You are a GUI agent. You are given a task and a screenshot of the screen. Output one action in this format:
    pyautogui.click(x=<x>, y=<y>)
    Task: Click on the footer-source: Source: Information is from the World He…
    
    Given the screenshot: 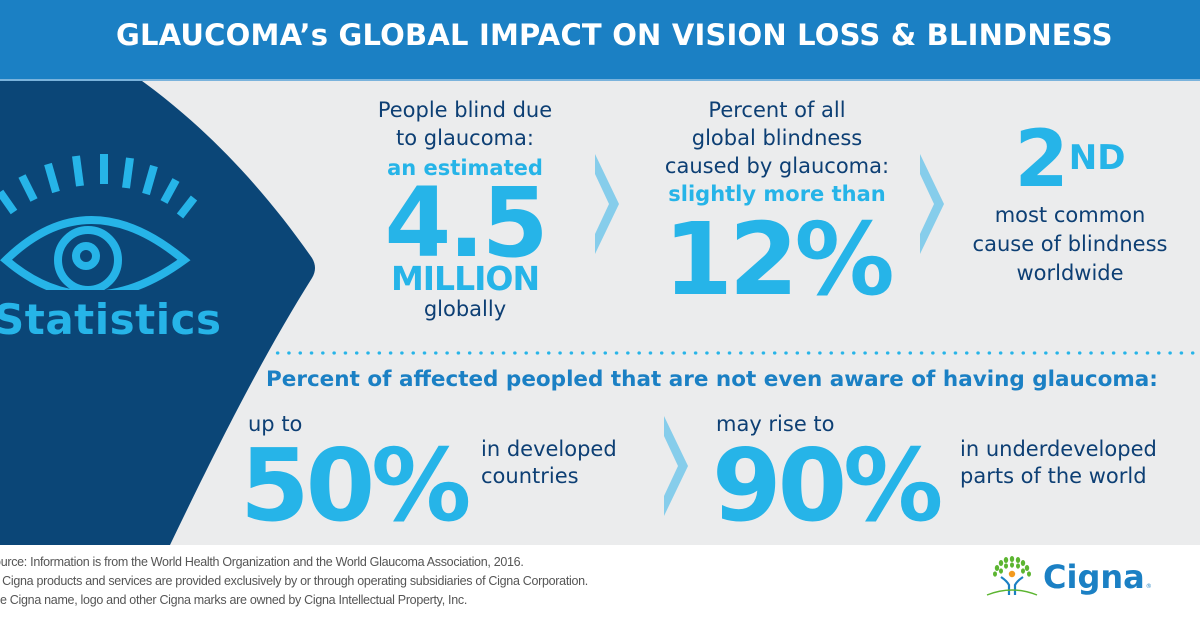 What is the action you would take?
    pyautogui.click(x=262, y=562)
    